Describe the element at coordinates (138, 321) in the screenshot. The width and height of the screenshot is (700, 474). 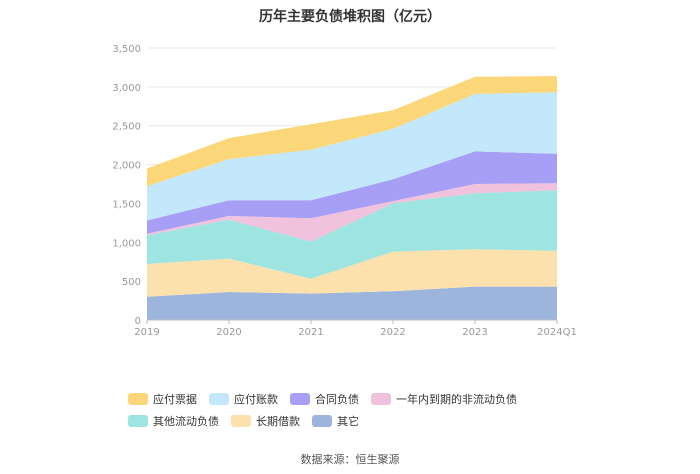
I see `y-tick-label: 0` at that location.